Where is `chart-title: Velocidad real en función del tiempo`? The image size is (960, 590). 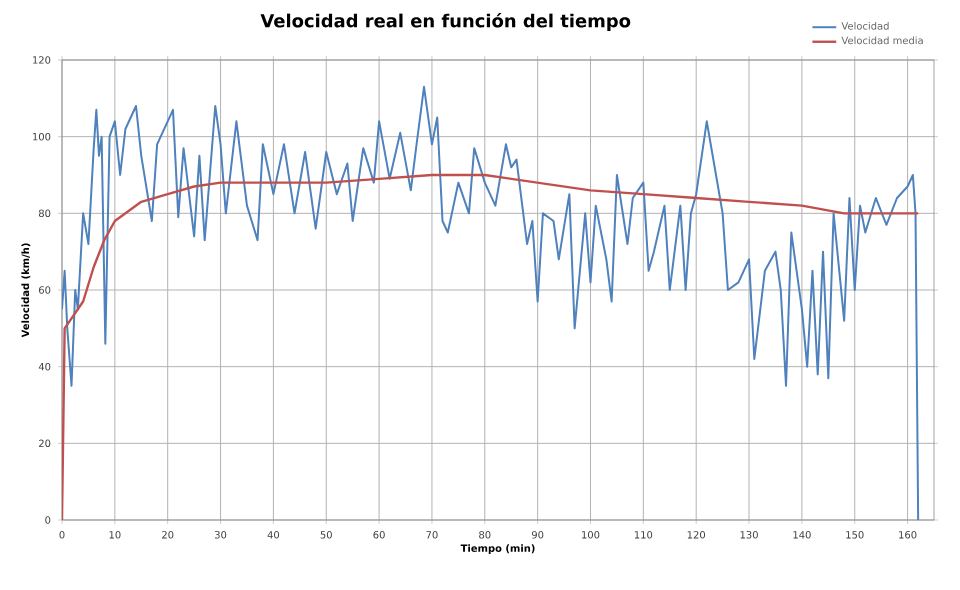 chart-title: Velocidad real en función del tiempo is located at coordinates (445, 21).